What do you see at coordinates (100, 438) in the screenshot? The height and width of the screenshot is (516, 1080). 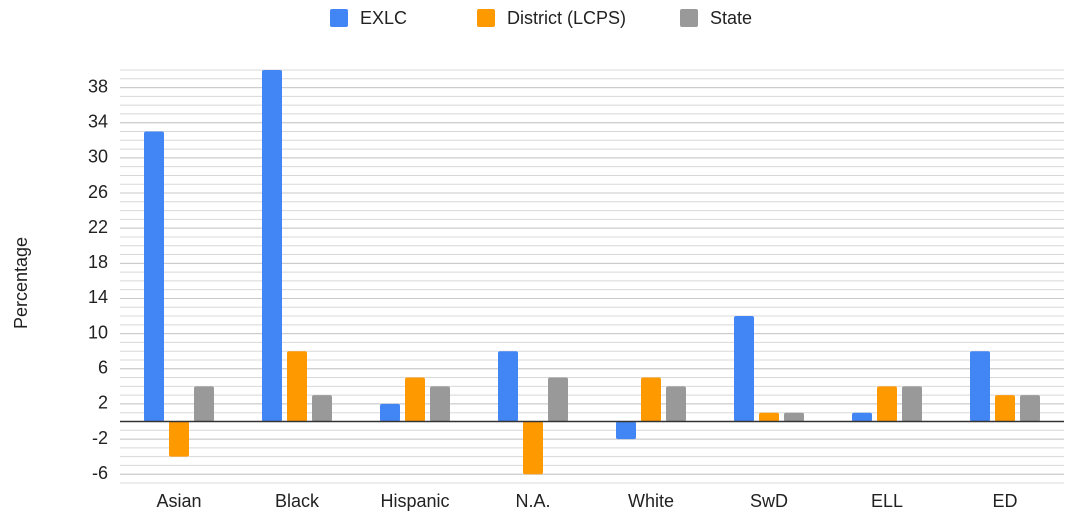 I see `y-tick-label: -2` at bounding box center [100, 438].